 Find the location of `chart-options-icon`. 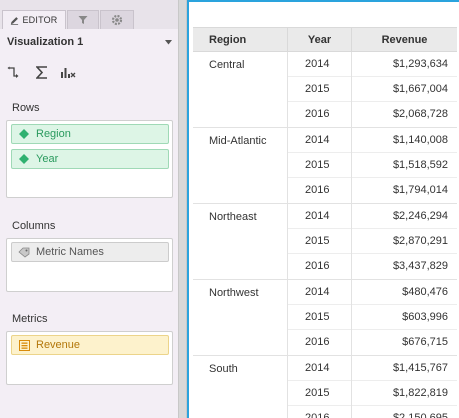

chart-options-icon is located at coordinates (68, 72).